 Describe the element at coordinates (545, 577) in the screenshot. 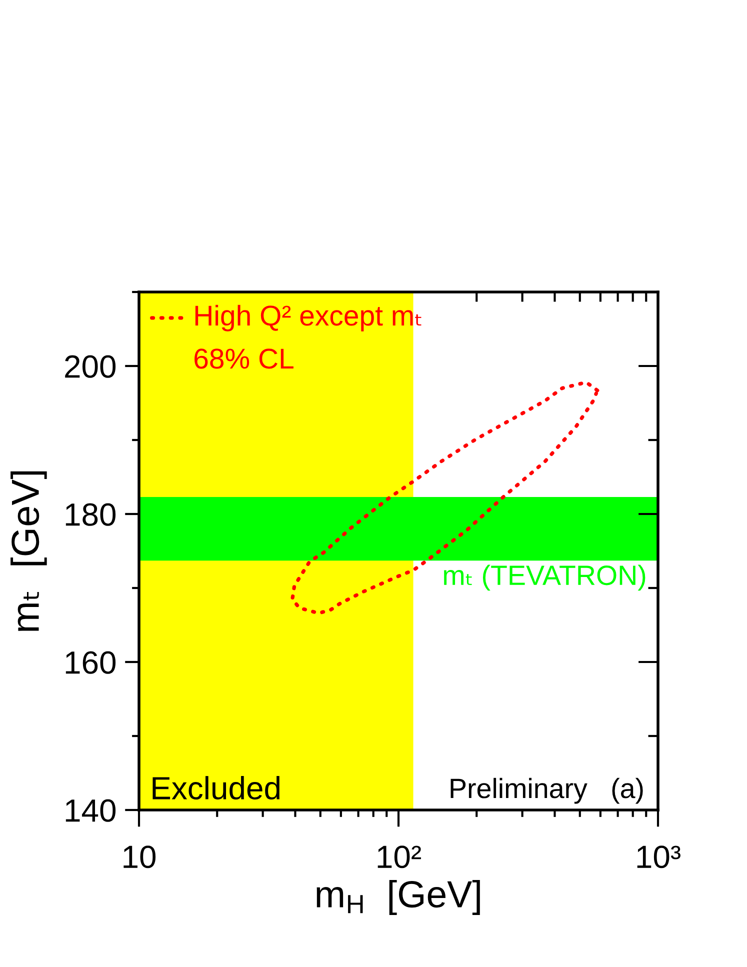

I see `band-label: mₜ (TEVATRON)` at that location.